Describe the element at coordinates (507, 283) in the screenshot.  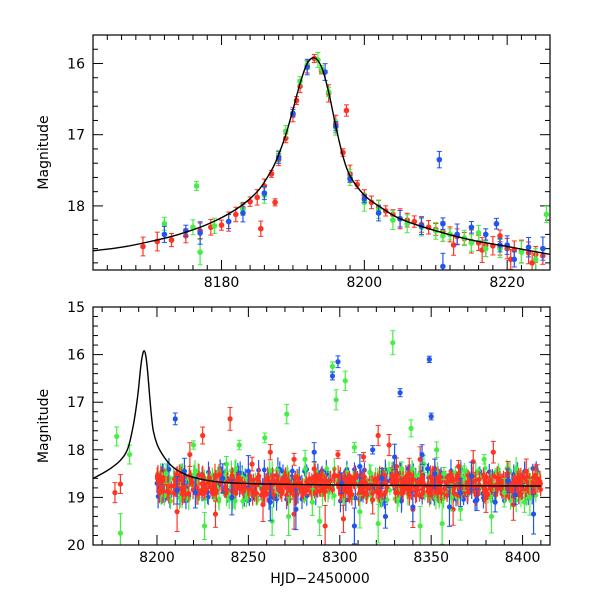
I see `x-tick-label: 8220` at that location.